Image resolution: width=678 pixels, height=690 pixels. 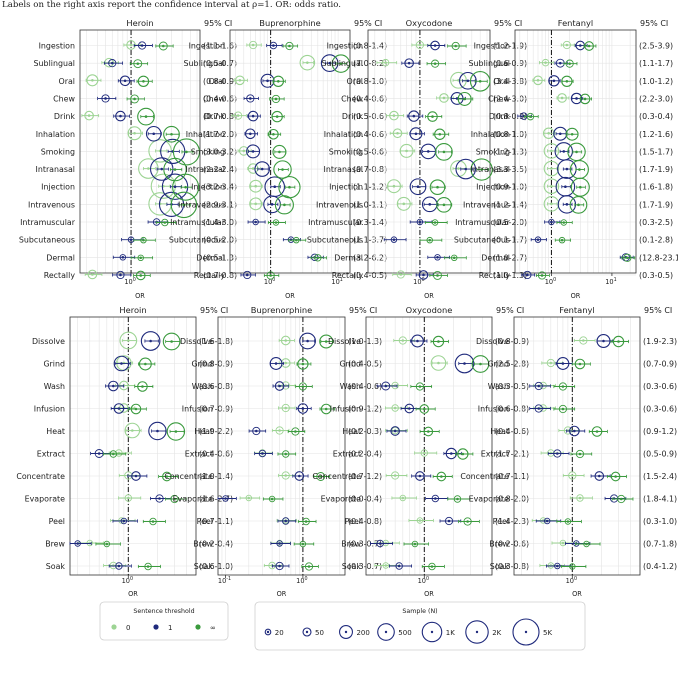 I want to click on x-tick-label: 10⁰, so click(x=550, y=281).